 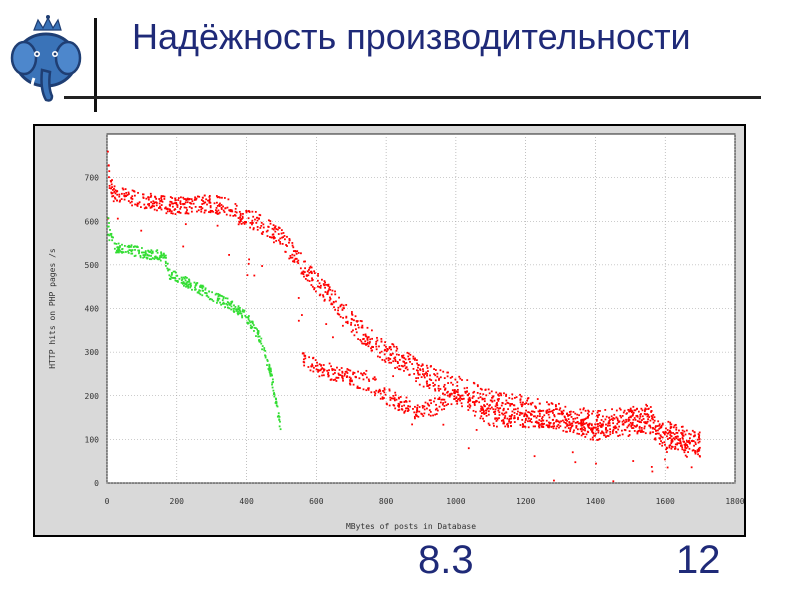 What do you see at coordinates (92, 309) in the screenshot?
I see `y-tick-label: 400` at bounding box center [92, 309].